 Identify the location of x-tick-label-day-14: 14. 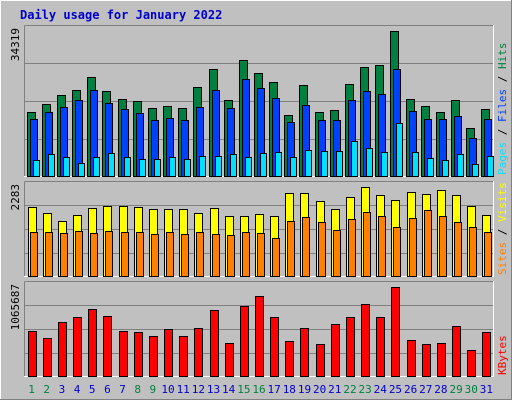
(229, 389).